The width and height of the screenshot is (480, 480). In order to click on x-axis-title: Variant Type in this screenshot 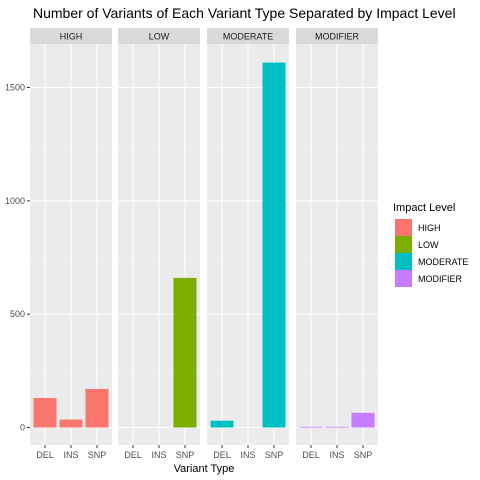, I will do `click(204, 469)`.